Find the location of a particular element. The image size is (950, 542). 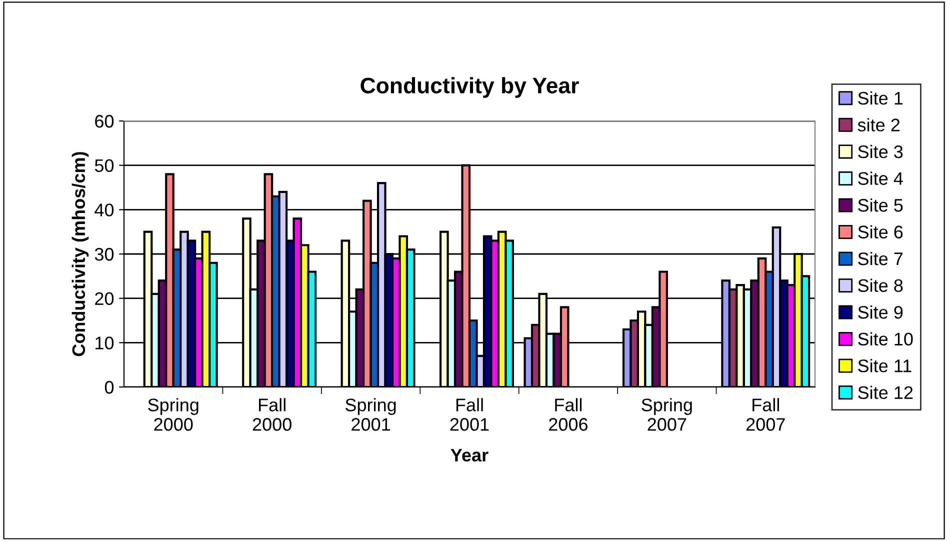

y-tick-label: 0 is located at coordinates (109, 387).